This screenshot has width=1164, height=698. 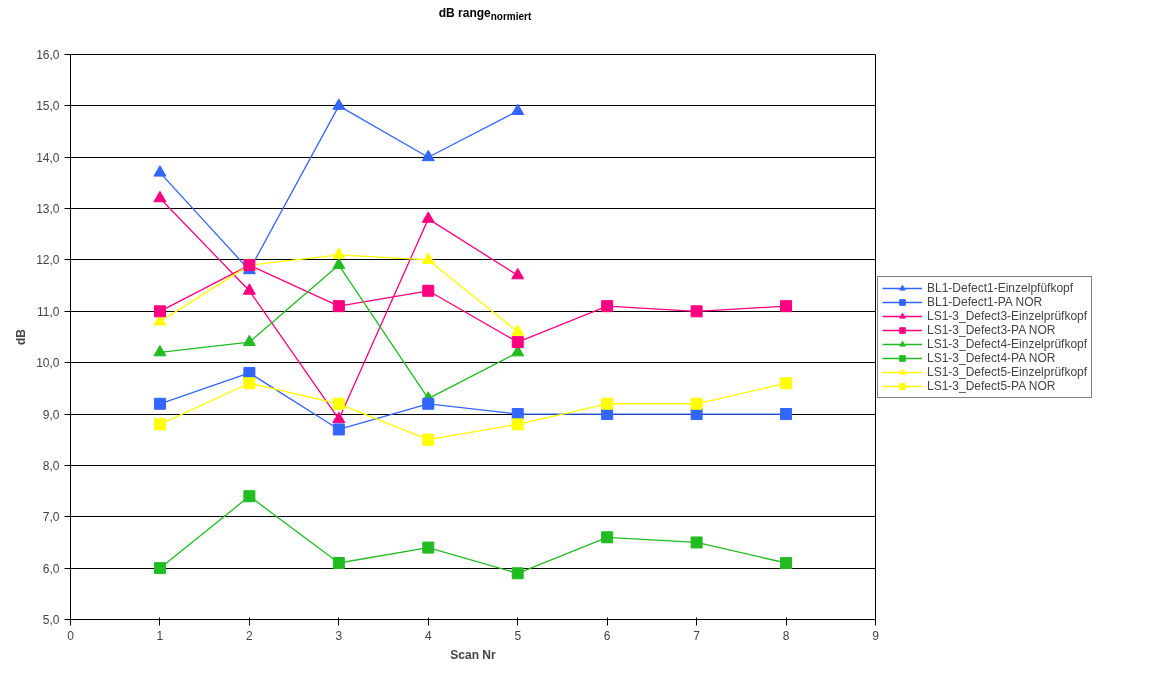 What do you see at coordinates (876, 635) in the screenshot?
I see `x-tick-label: 9` at bounding box center [876, 635].